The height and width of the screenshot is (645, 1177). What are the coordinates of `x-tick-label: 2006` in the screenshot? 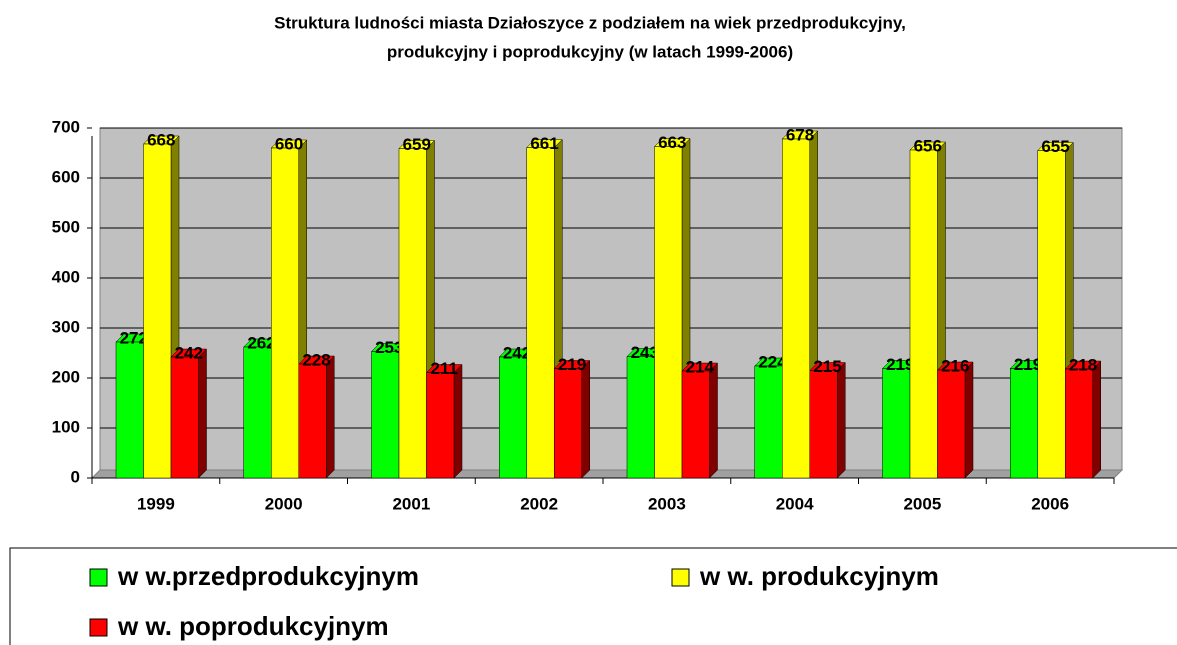 It's located at (1050, 503).